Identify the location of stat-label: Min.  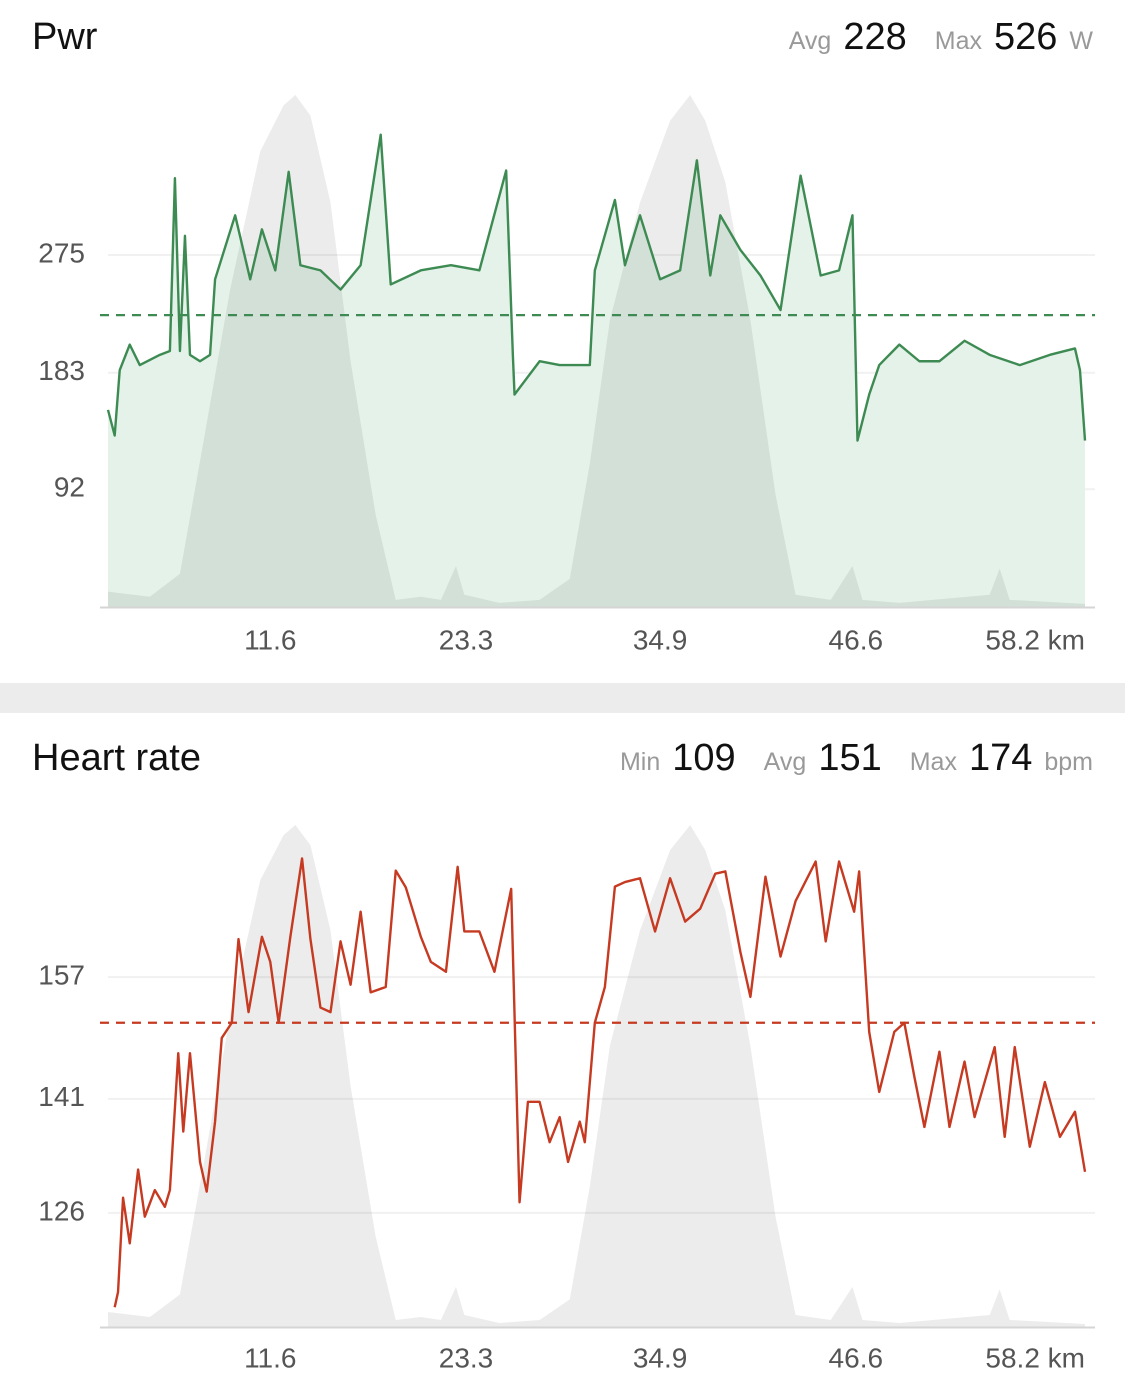
(640, 762).